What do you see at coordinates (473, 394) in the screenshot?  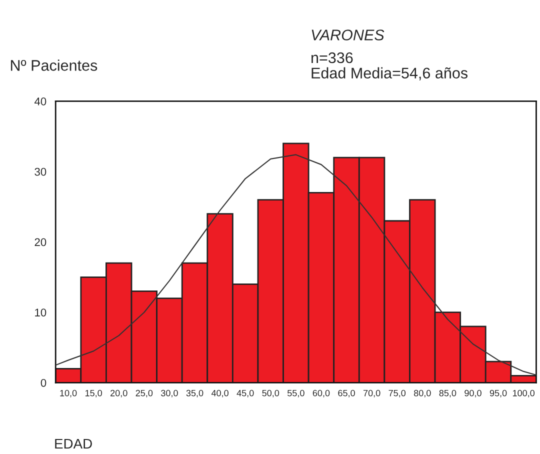 I see `x-tick-label: 90,0` at bounding box center [473, 394].